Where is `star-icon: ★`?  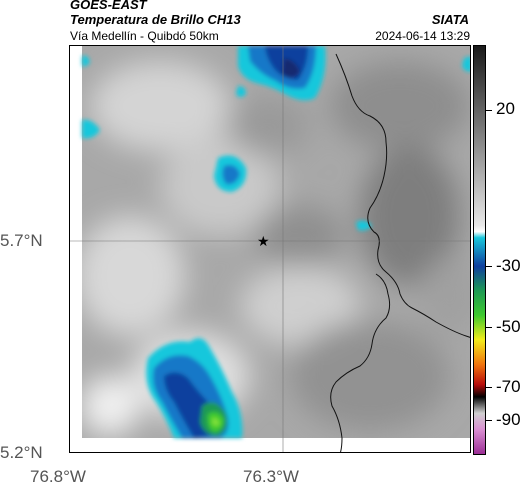 star-icon: ★ is located at coordinates (263, 242).